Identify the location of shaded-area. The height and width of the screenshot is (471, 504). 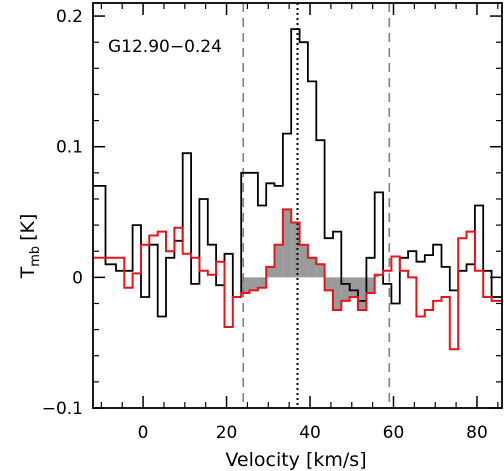
(310, 260).